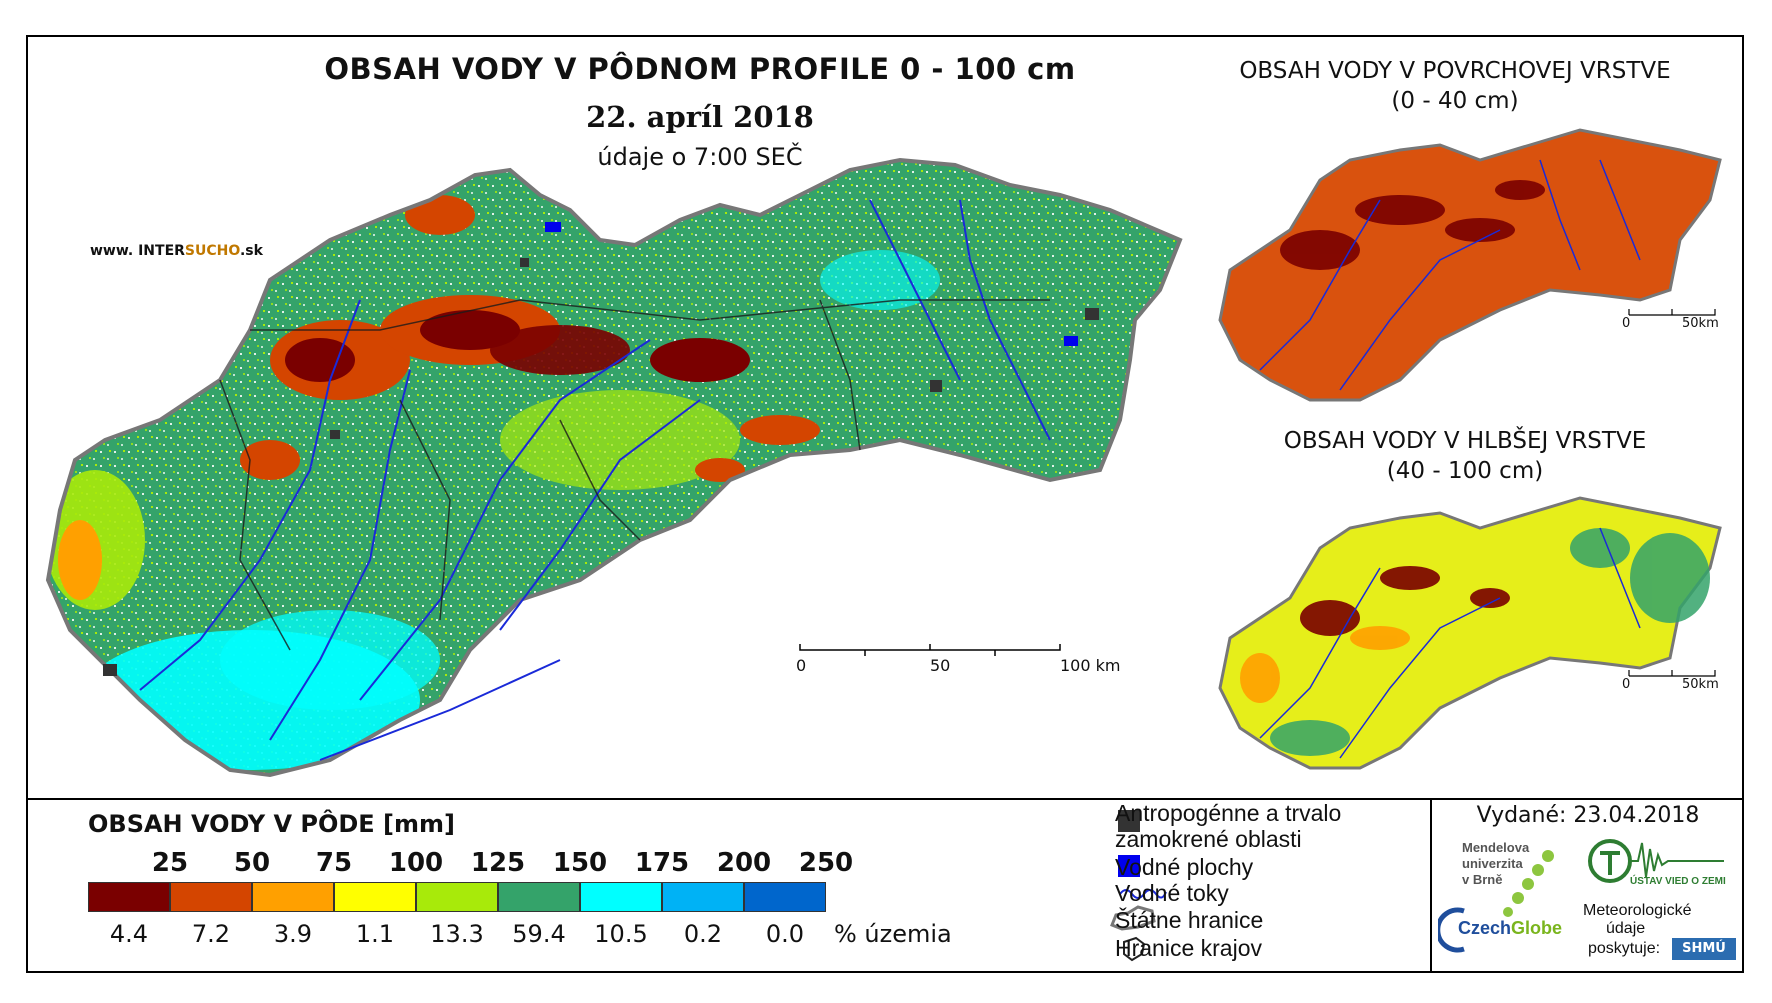 Image resolution: width=1772 pixels, height=1003 pixels. Describe the element at coordinates (1465, 441) in the screenshot. I see `deep-inset-title-1: OBSAH VODY V HLBŠEJ VRSTVE` at that location.